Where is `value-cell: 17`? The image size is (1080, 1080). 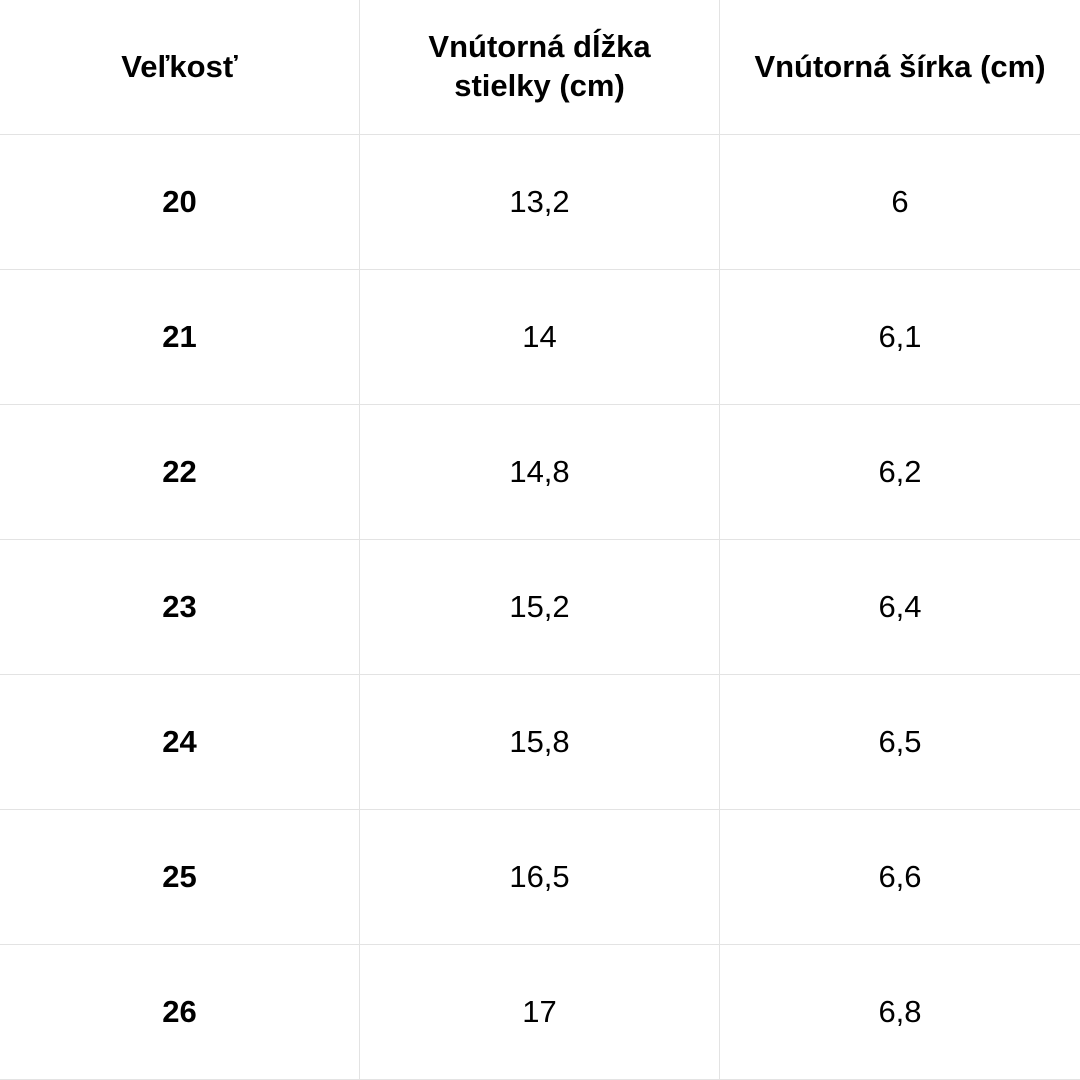
value-cell: 17 is located at coordinates (540, 1012).